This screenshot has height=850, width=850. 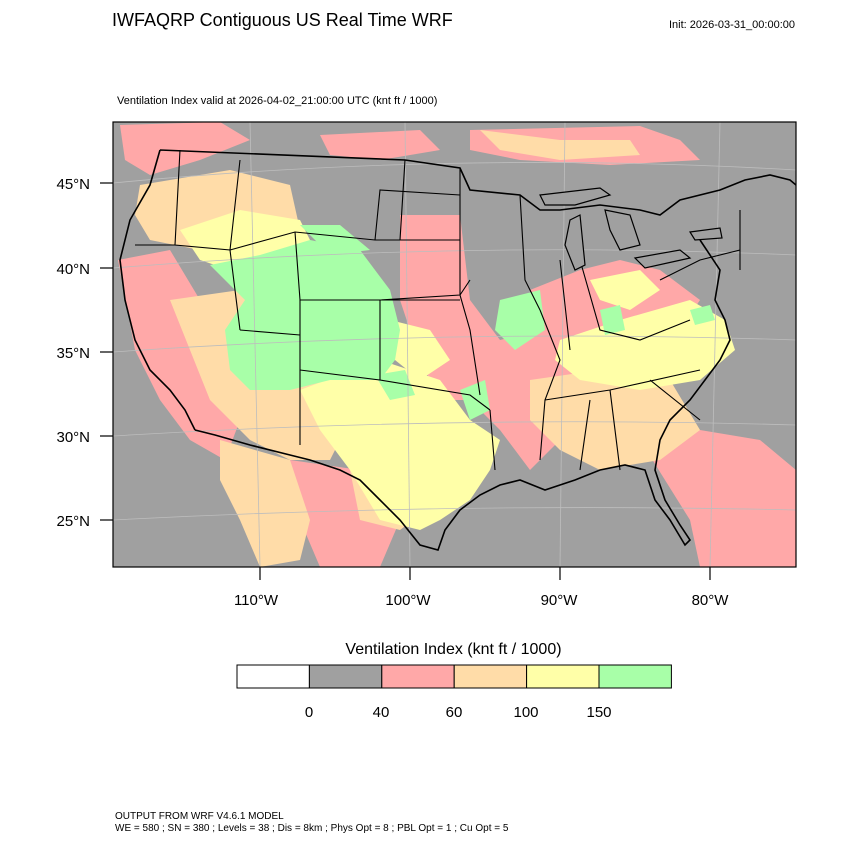 What do you see at coordinates (106, 351) in the screenshot?
I see `lat-ticks` at bounding box center [106, 351].